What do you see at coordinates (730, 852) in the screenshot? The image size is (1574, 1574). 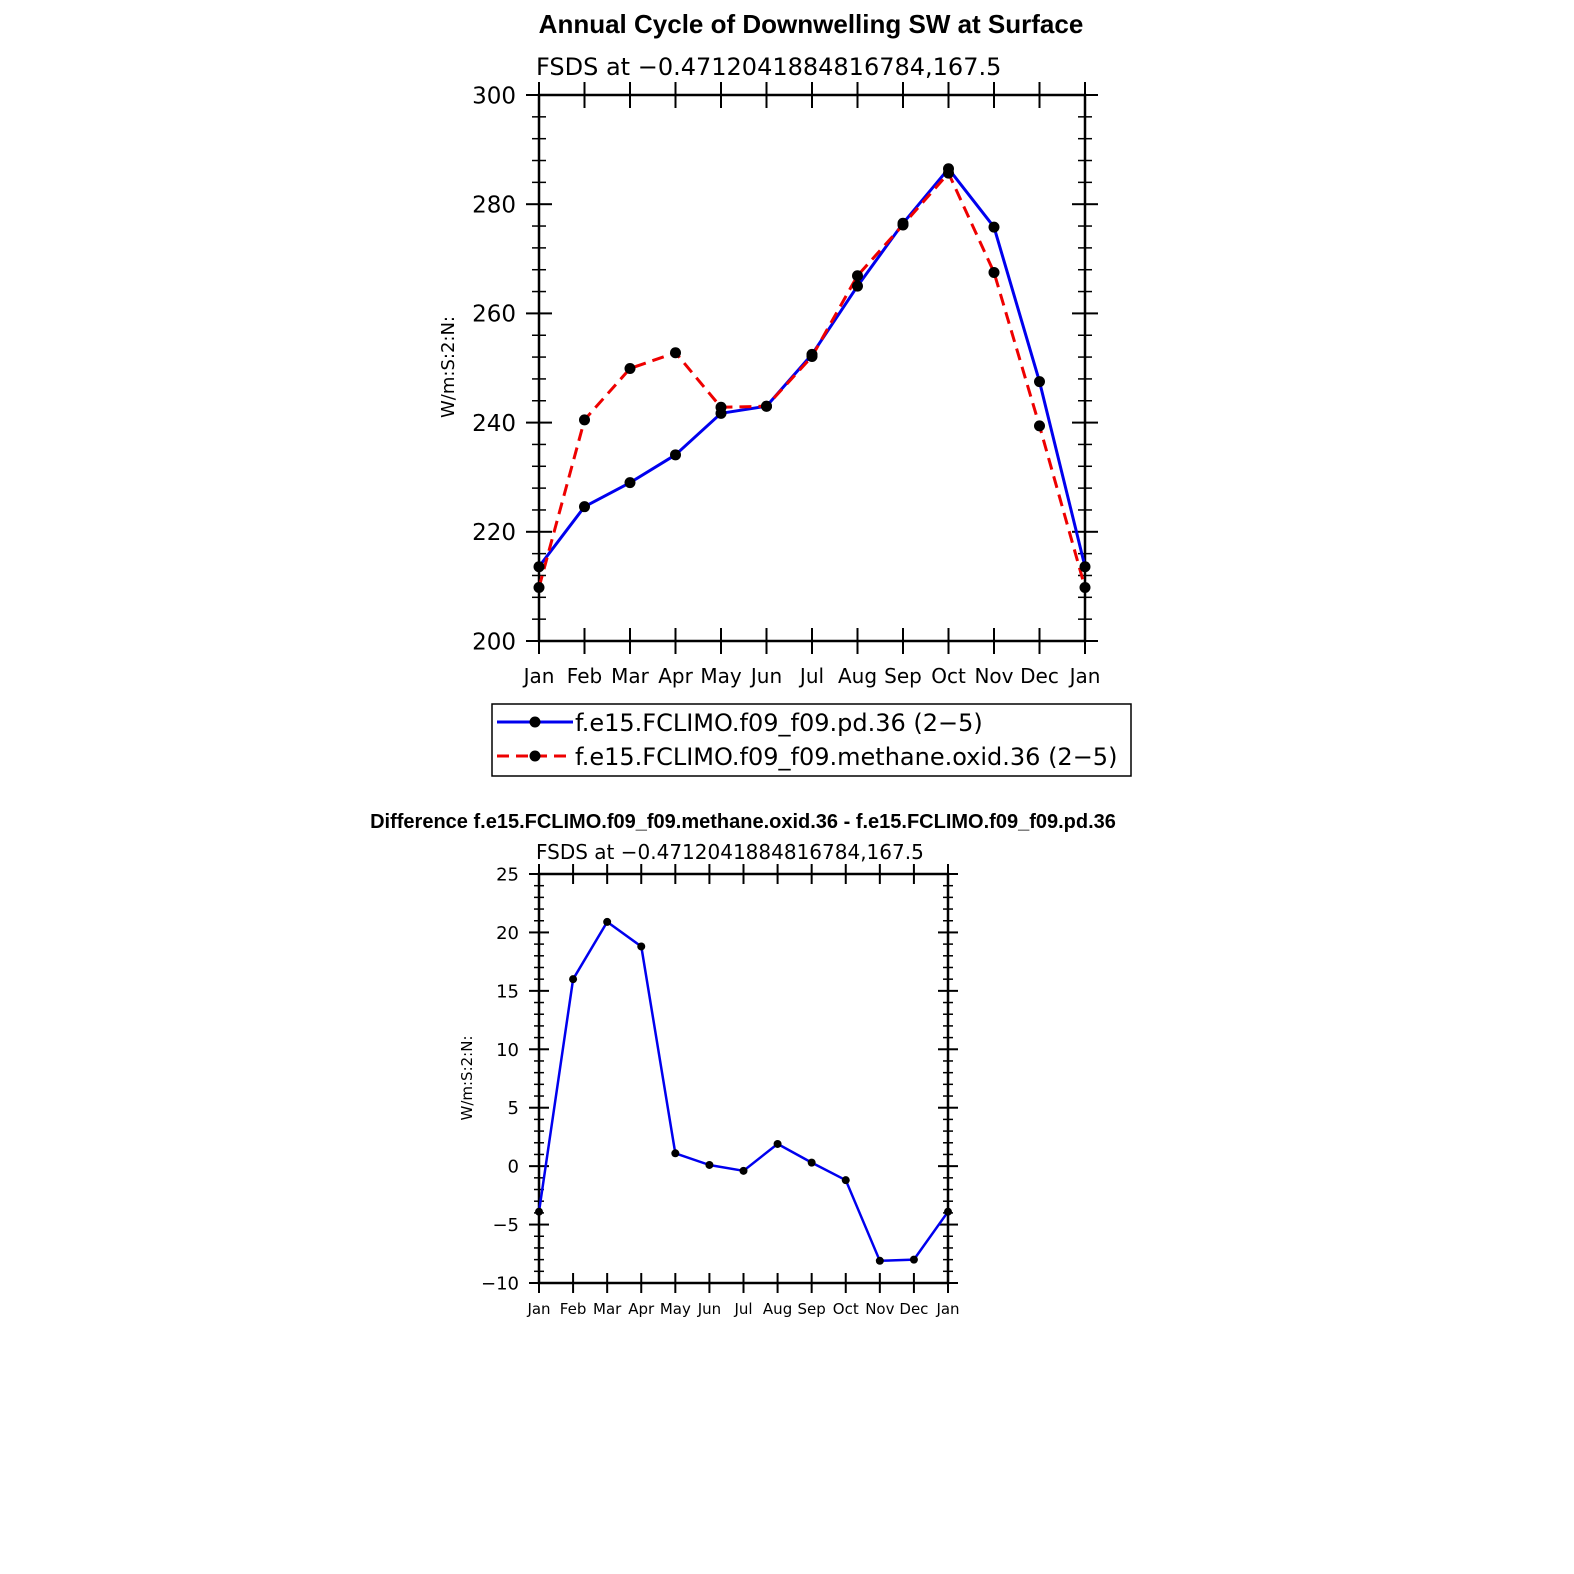 I see `difference-subtitle: FSDS at −0.4712041884816784,167.5` at bounding box center [730, 852].